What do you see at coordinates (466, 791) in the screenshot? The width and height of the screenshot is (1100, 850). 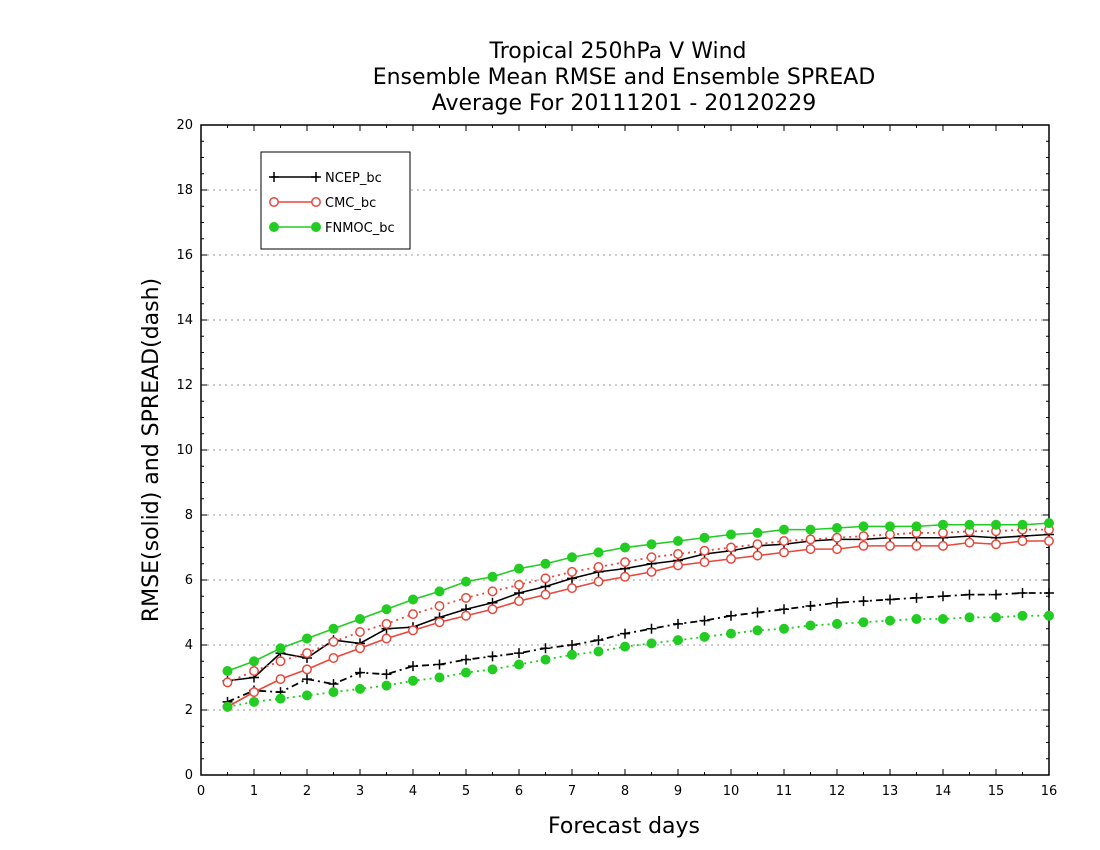 I see `x-tick-label-5: 5` at bounding box center [466, 791].